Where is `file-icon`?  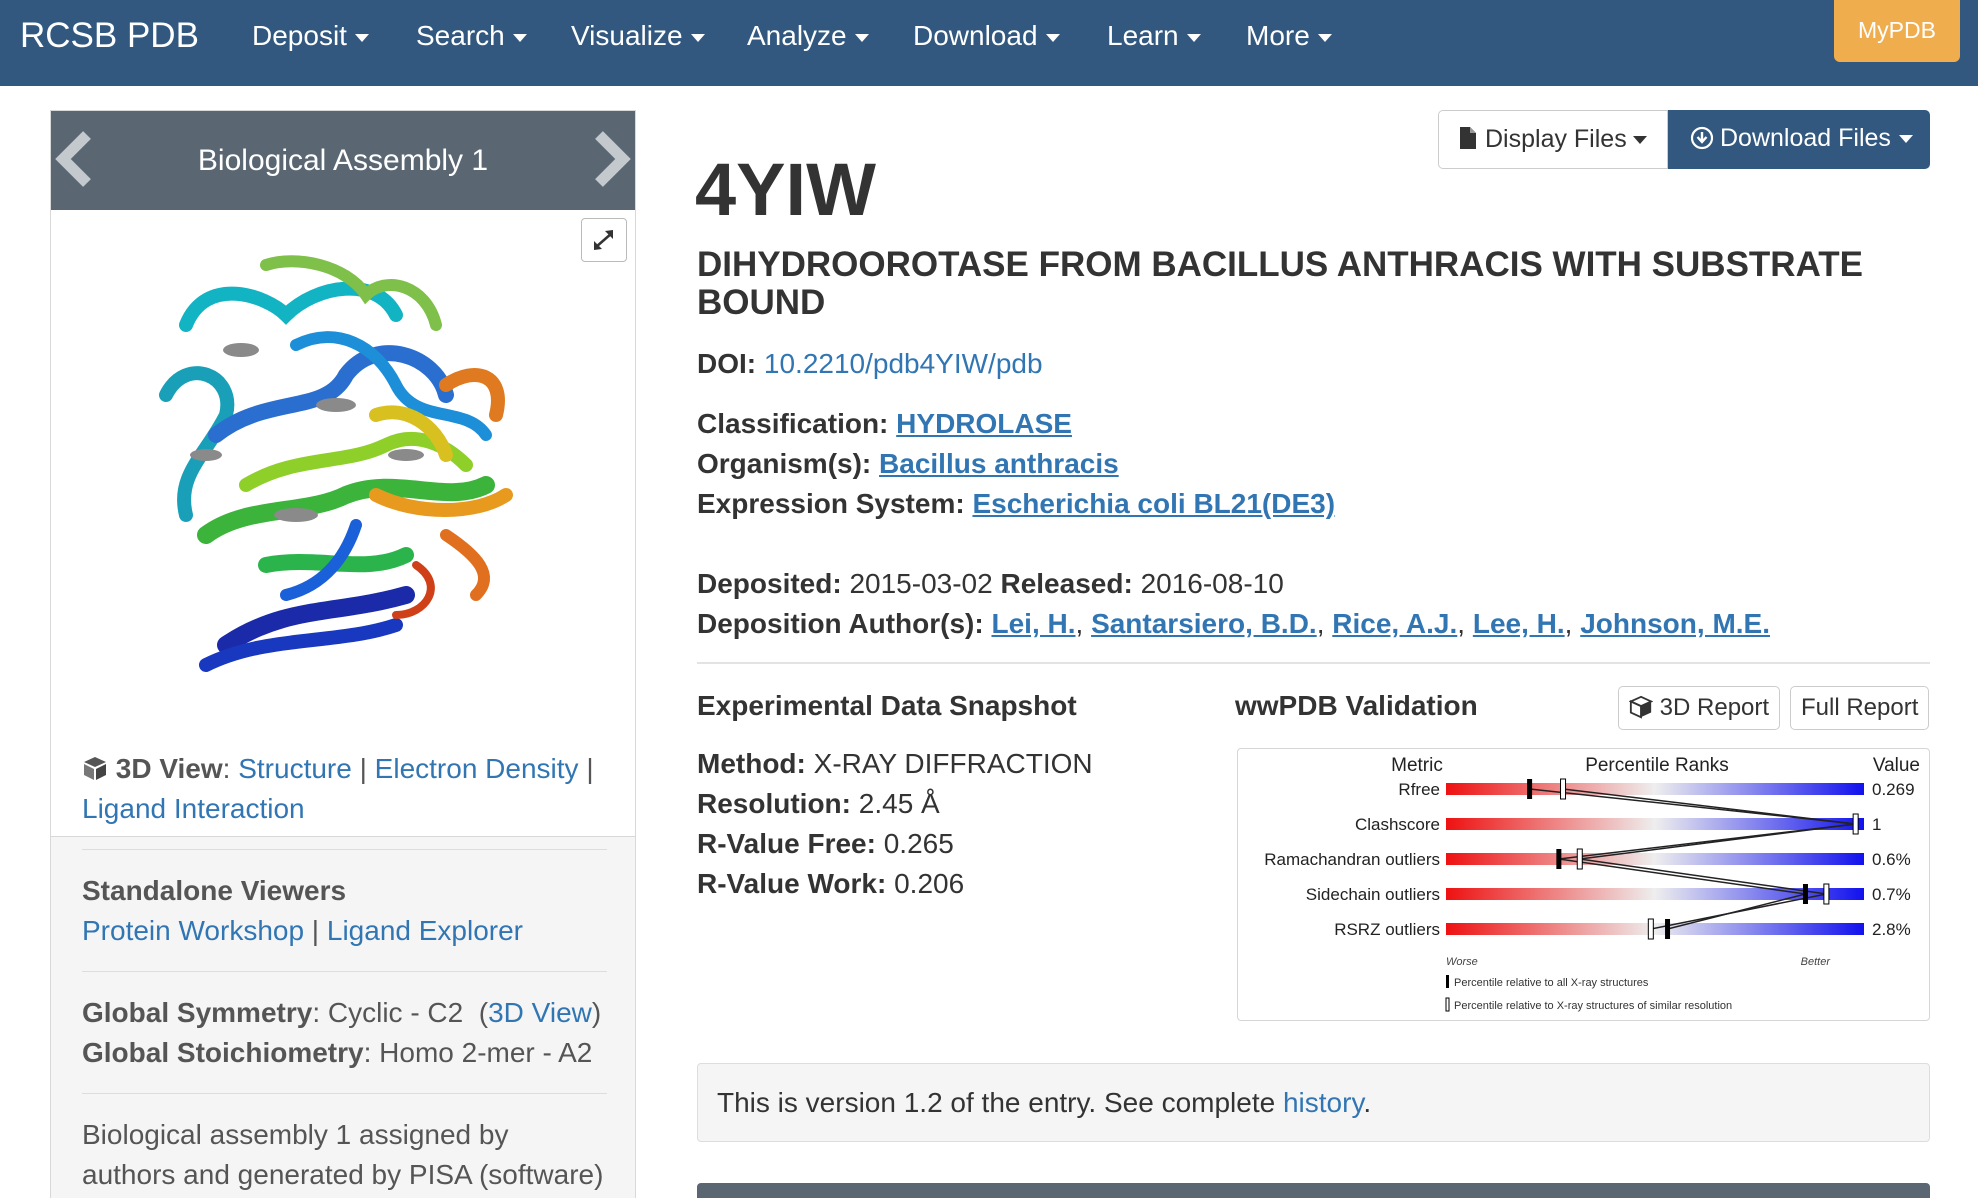 file-icon is located at coordinates (1468, 138).